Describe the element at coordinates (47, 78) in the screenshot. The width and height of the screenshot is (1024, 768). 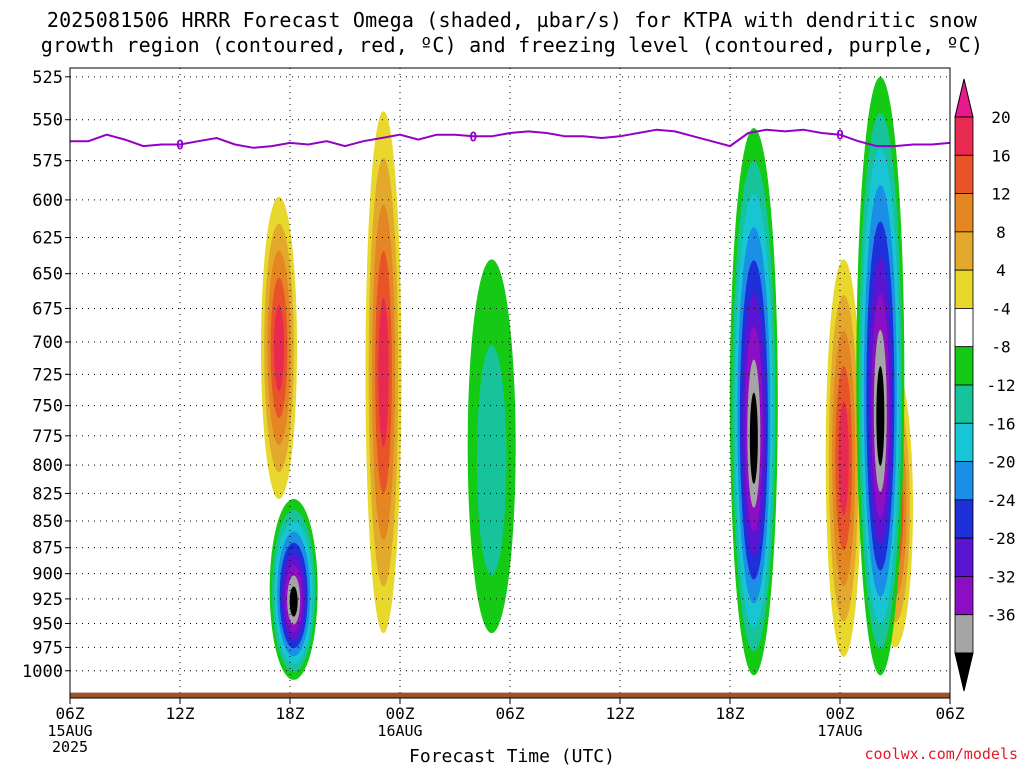
I see `y-tick-label-525: 525` at that location.